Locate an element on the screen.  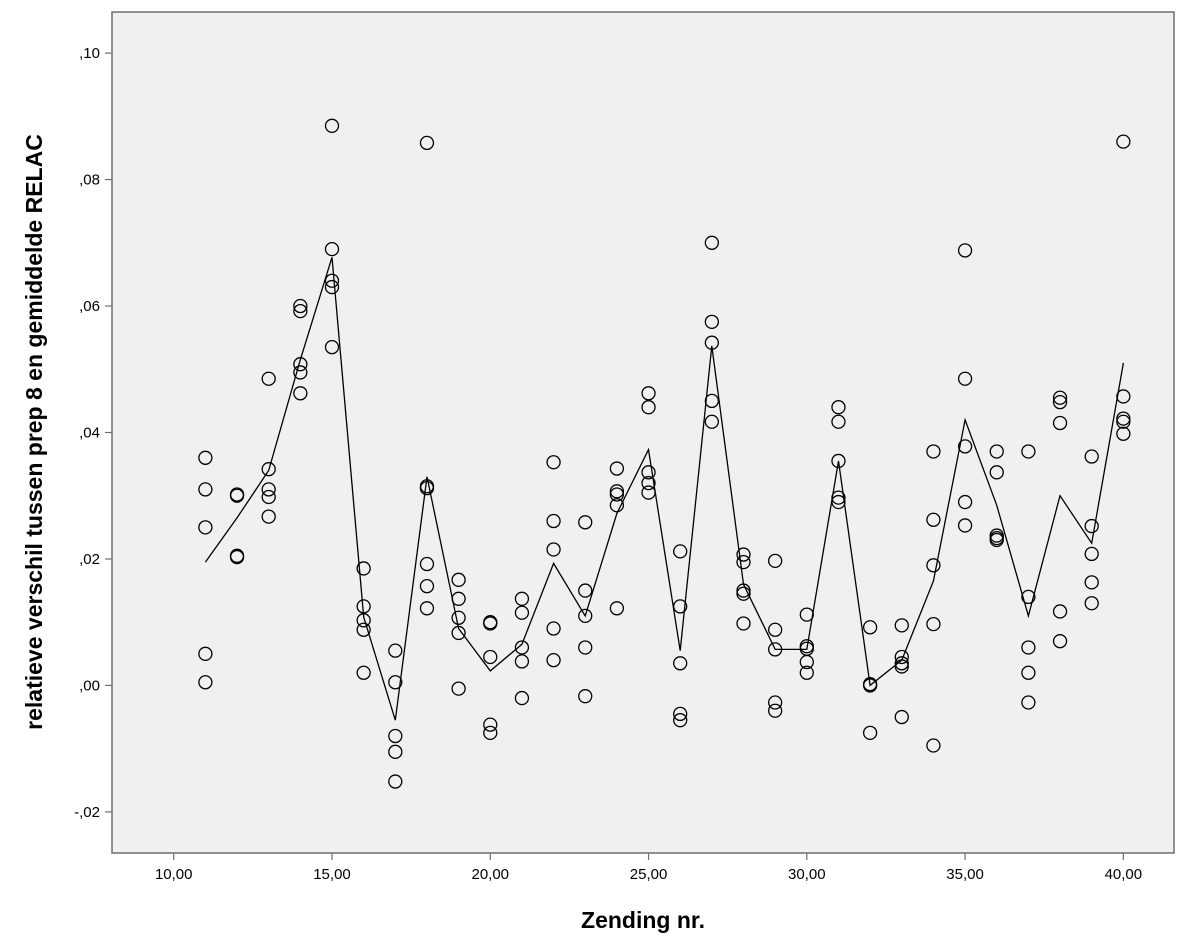
y-tick-label: ,06 is located at coordinates (89, 306).